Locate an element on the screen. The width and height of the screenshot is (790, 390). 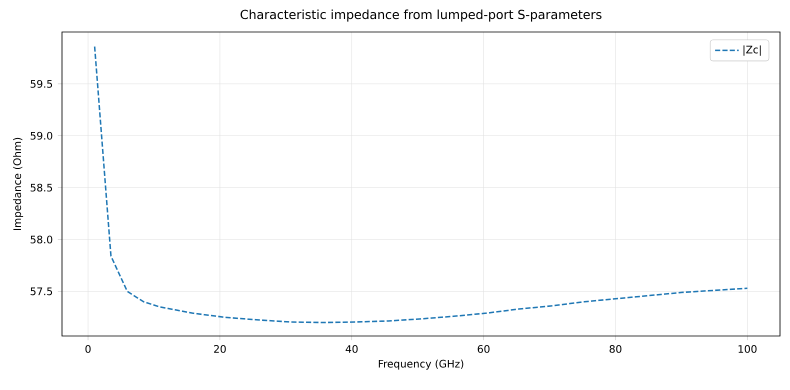
y-tick-label: 58.5 is located at coordinates (41, 188).